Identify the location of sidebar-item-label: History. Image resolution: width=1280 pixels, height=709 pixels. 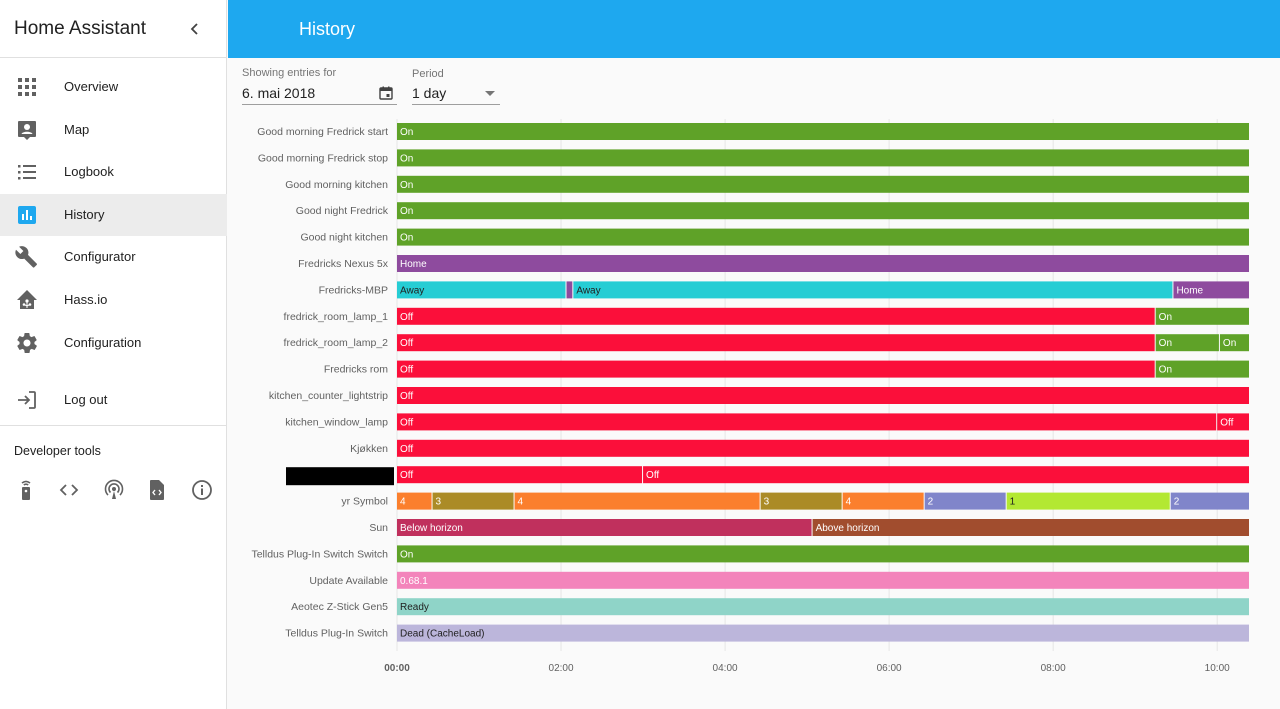
(84, 214).